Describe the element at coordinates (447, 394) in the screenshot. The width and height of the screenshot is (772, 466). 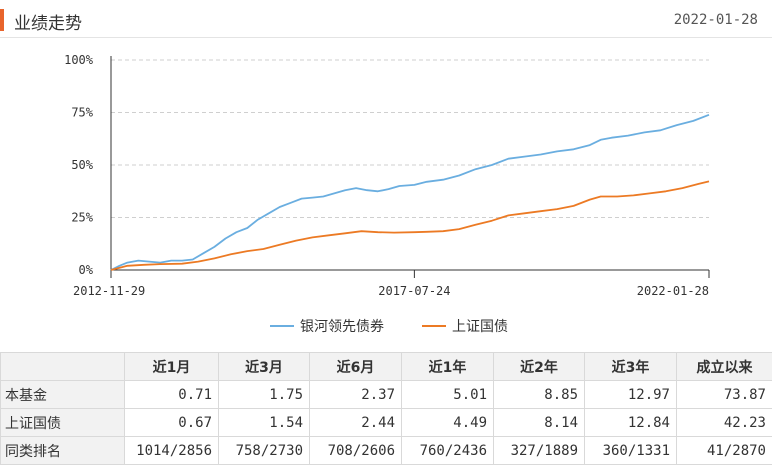
I see `table-cell: 5.01` at that location.